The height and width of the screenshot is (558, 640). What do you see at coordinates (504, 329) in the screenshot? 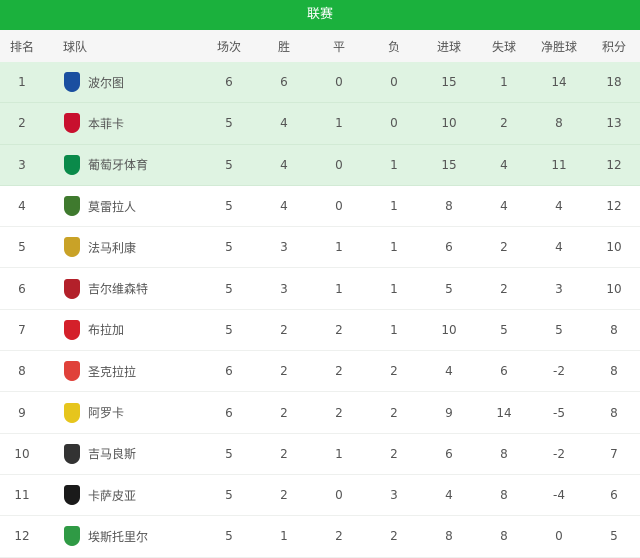
I see `goals-against-cell: 5` at bounding box center [504, 329].